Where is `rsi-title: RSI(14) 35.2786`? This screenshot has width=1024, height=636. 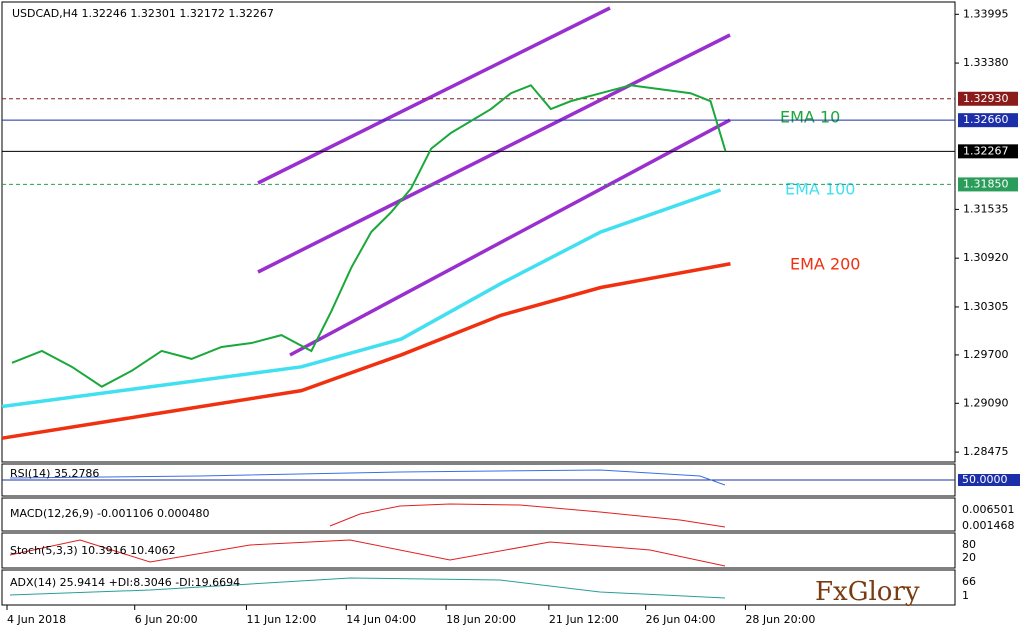
rsi-title: RSI(14) 35.2786 is located at coordinates (54, 473).